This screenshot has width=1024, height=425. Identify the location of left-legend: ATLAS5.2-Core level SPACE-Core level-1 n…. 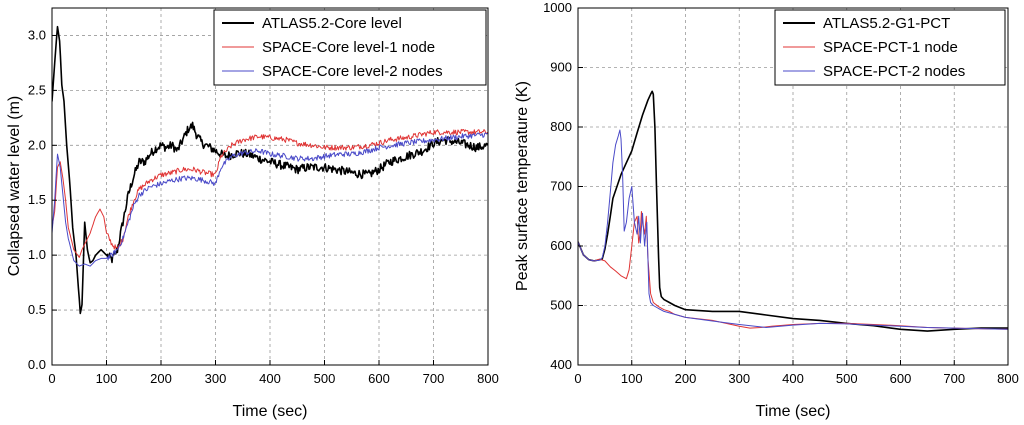
(350, 47).